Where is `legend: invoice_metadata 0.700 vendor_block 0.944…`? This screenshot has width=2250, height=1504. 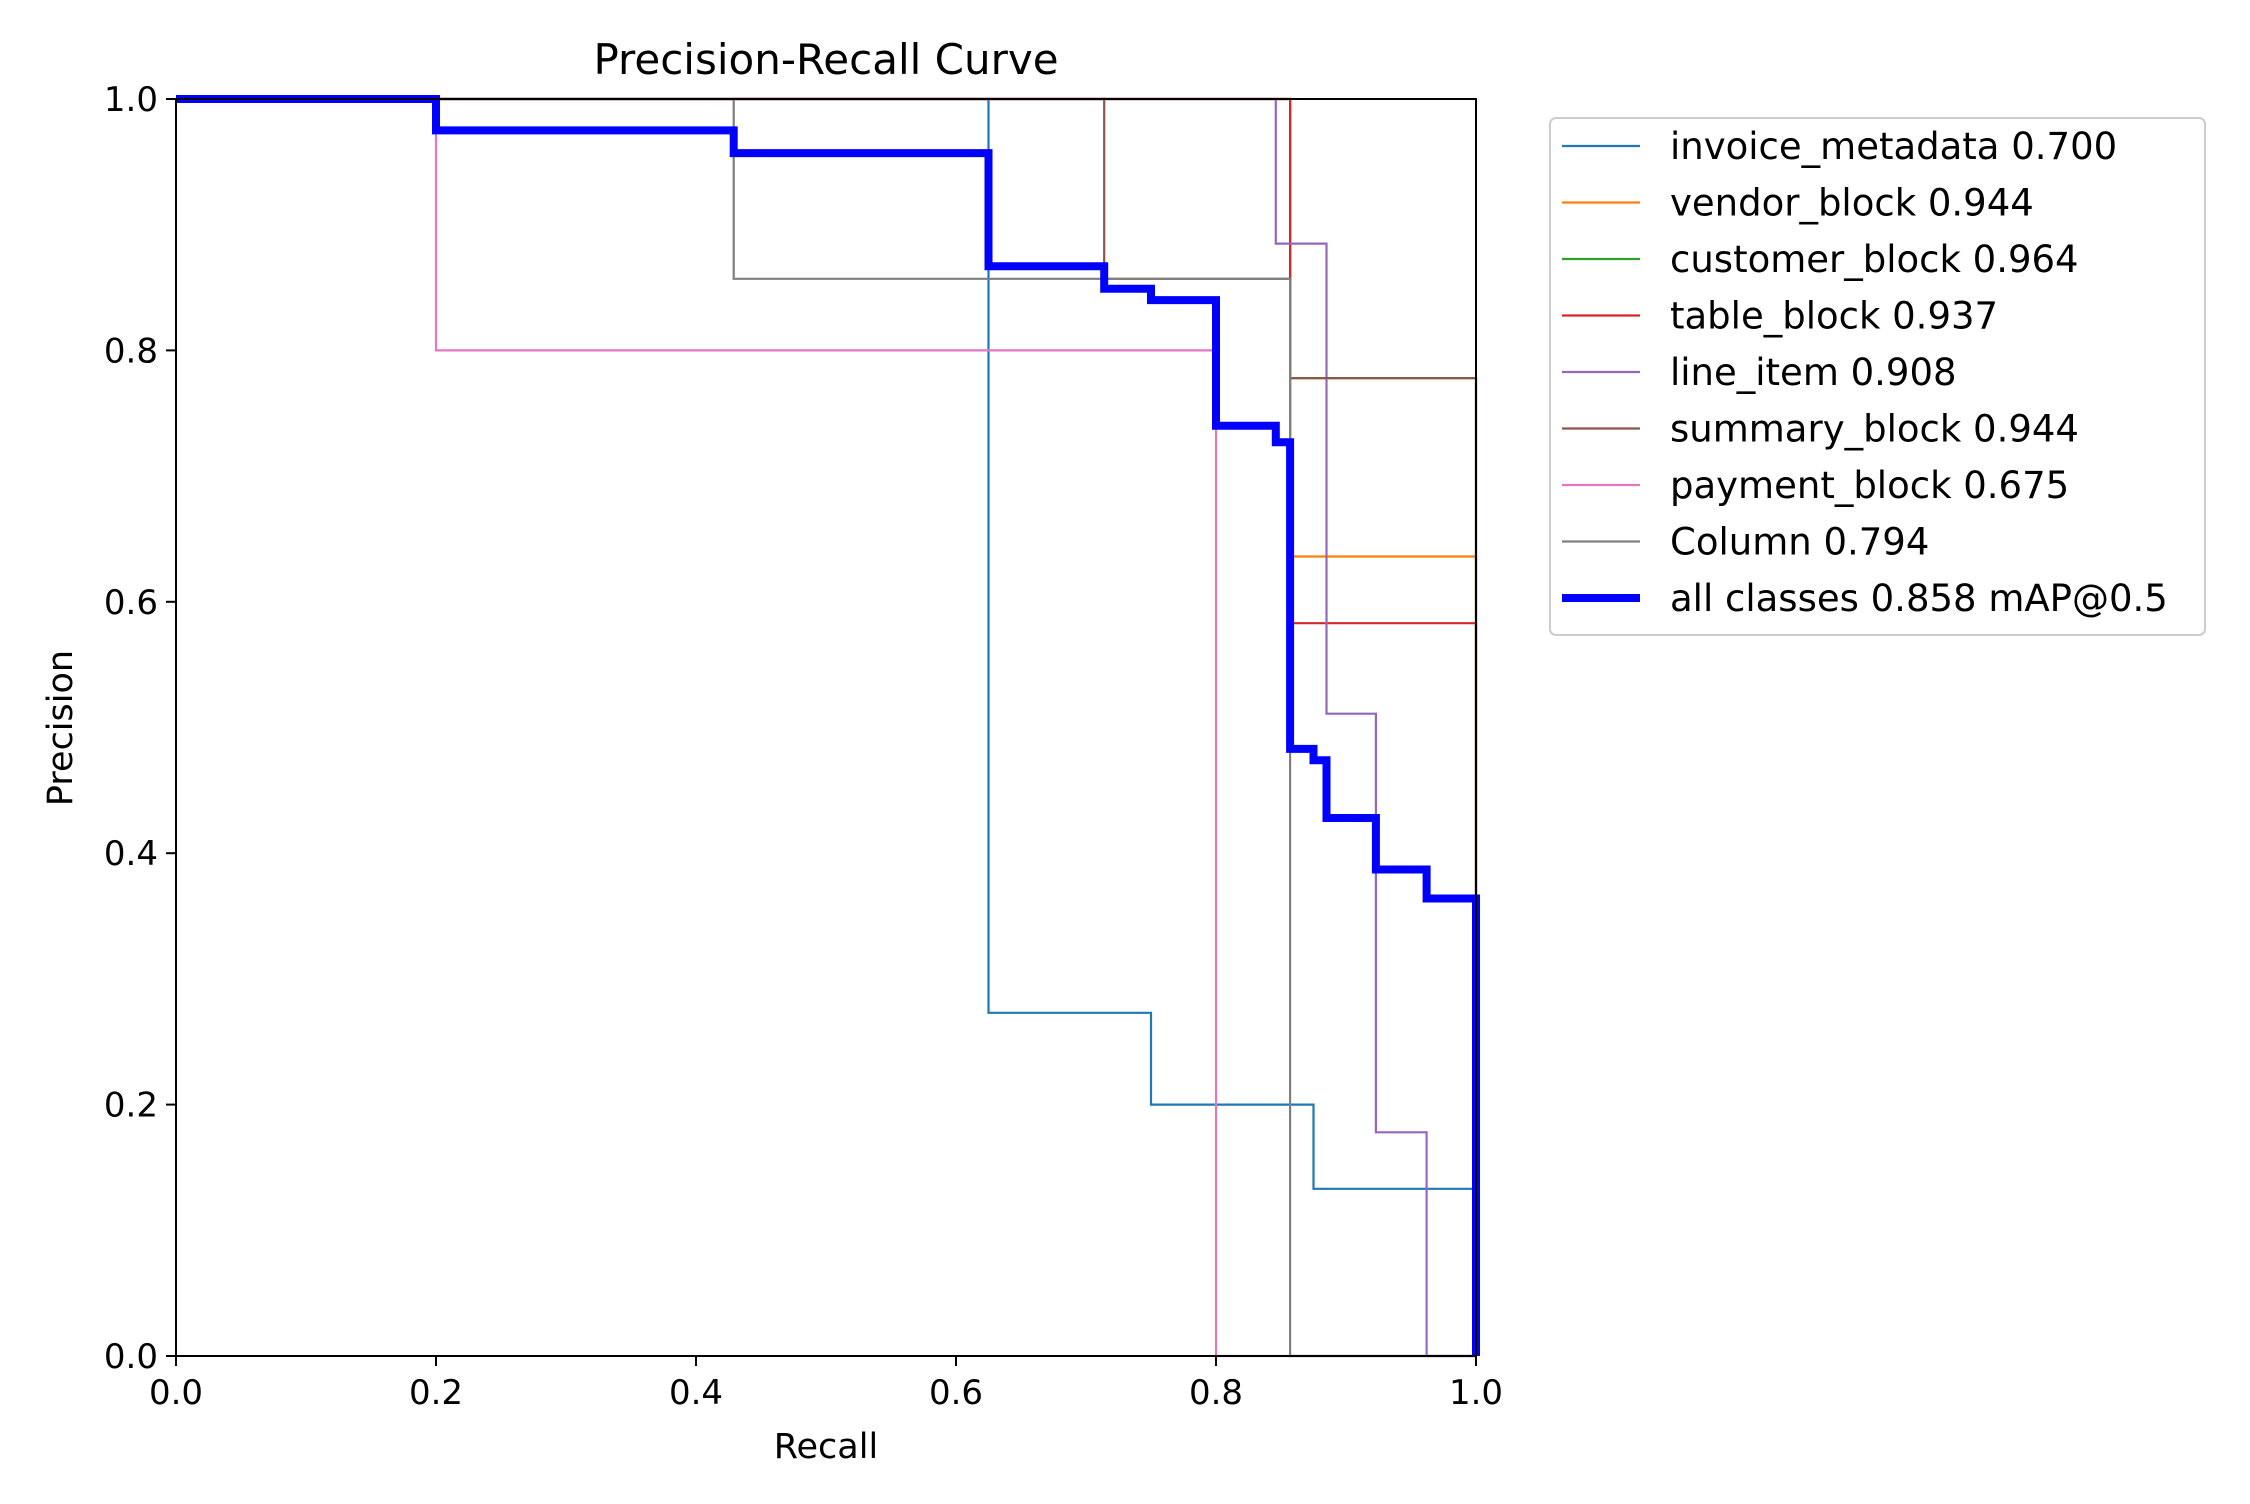
legend: invoice_metadata 0.700 vendor_block 0.944… is located at coordinates (1877, 376).